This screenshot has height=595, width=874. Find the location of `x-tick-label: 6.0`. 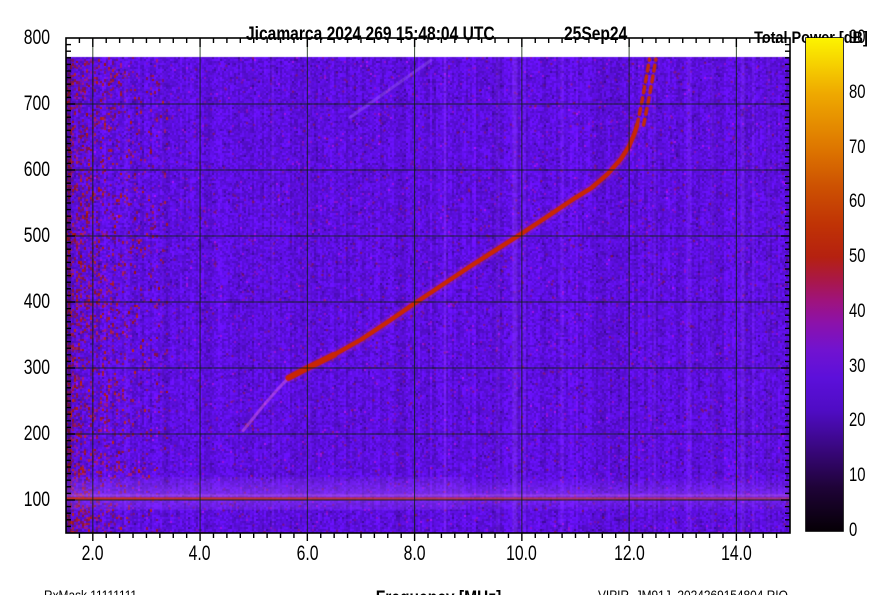

x-tick-label: 6.0 is located at coordinates (307, 553).